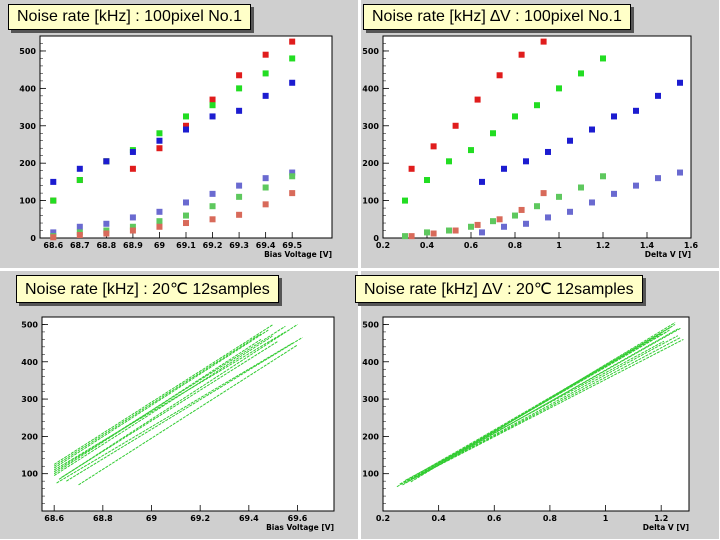  Describe the element at coordinates (497, 17) in the screenshot. I see `chart-title-p2: Noise rate [kHz] ∆V : 100pixel No.1` at that location.